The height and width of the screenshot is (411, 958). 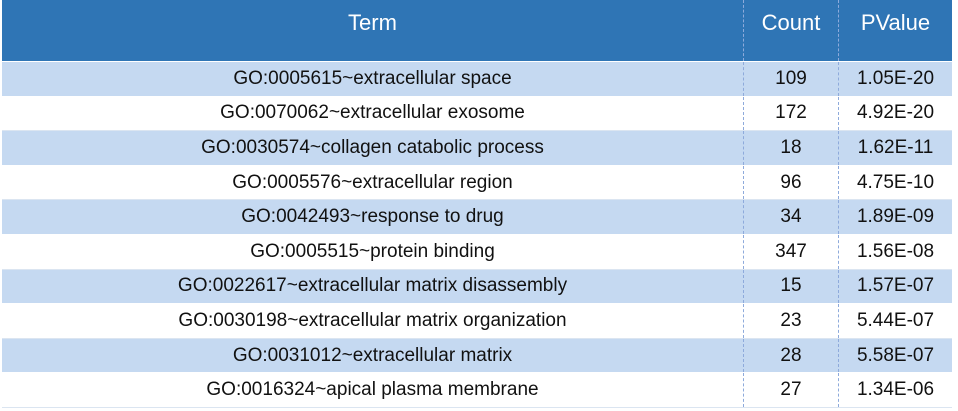 I want to click on table-cell: GO:0016324~apical plasma membrane, so click(x=372, y=390).